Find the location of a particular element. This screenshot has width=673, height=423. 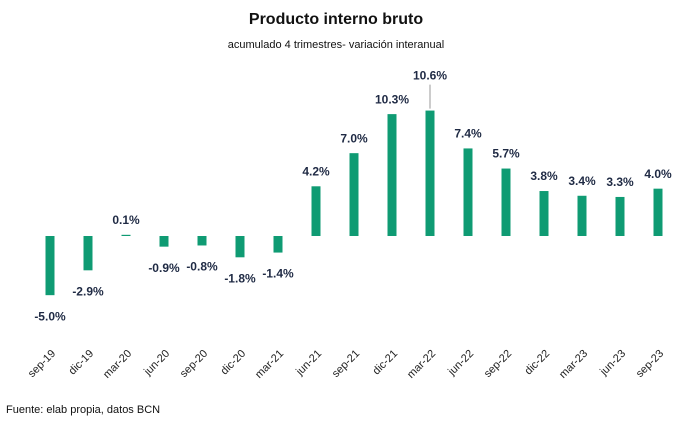

x-tick-label: jun-21 is located at coordinates (308, 363).